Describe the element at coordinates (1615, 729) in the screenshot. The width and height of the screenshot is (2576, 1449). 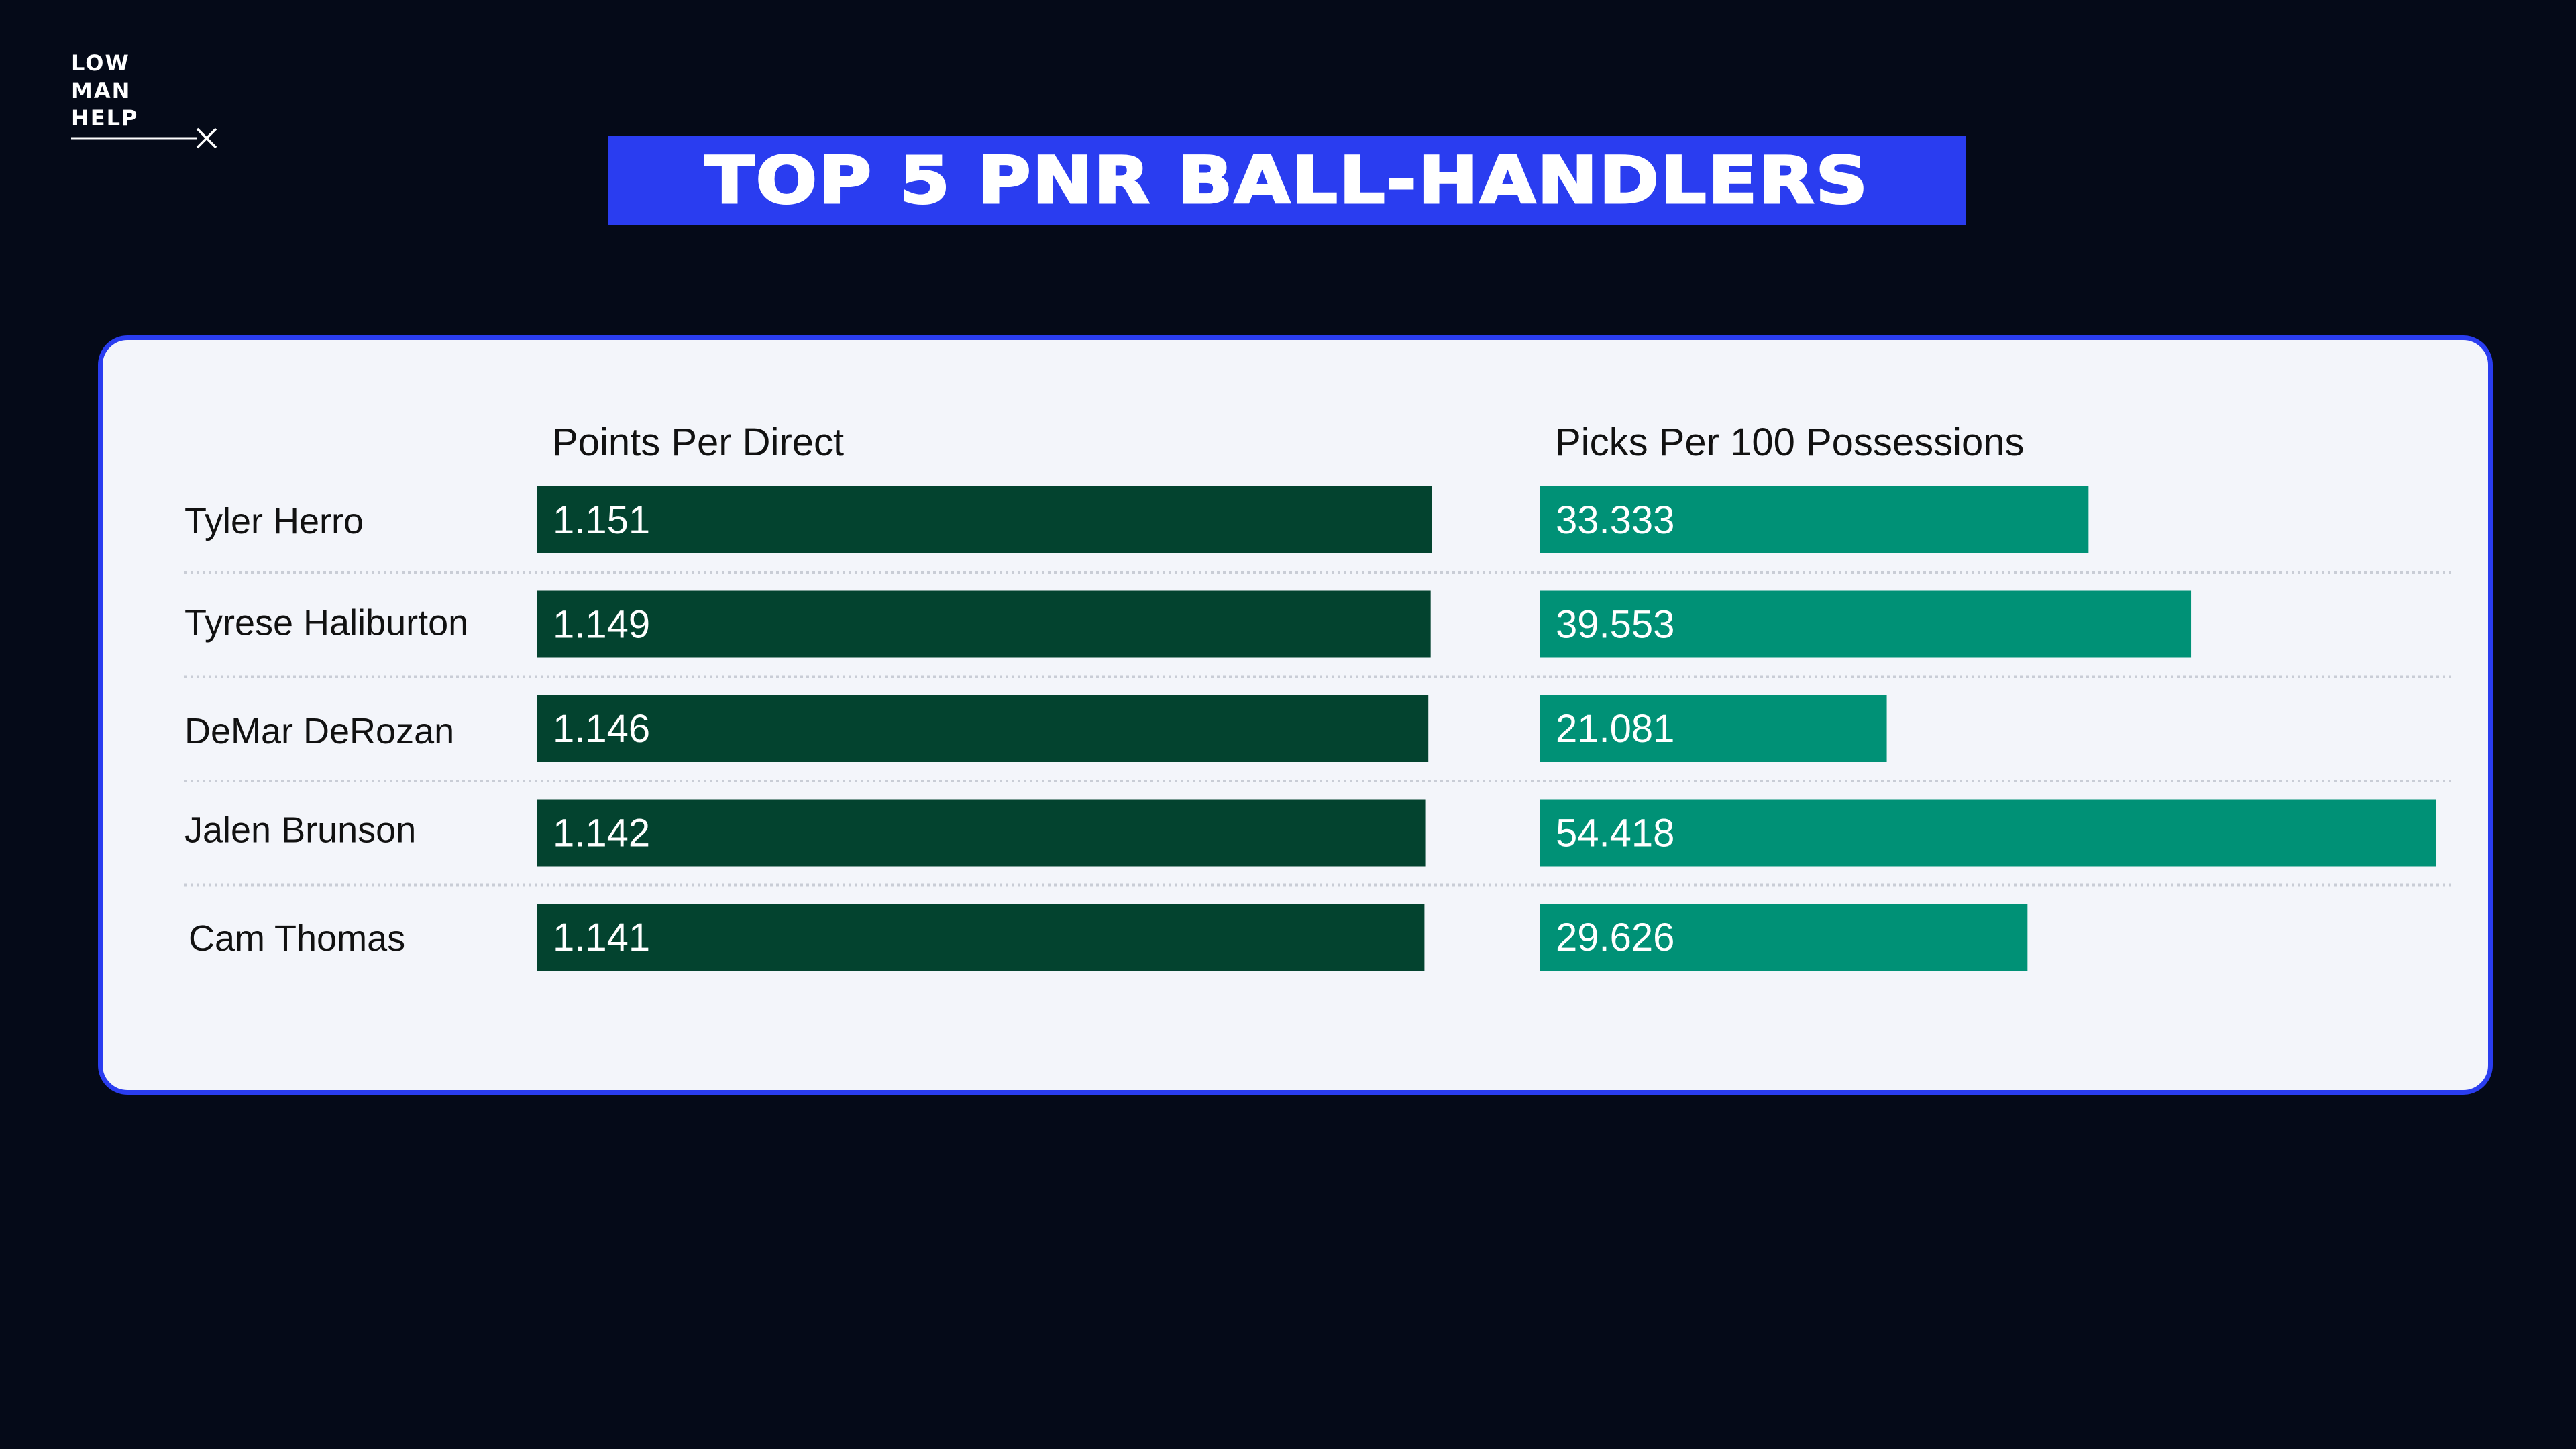
I see `bar-value-label: 21.081` at that location.